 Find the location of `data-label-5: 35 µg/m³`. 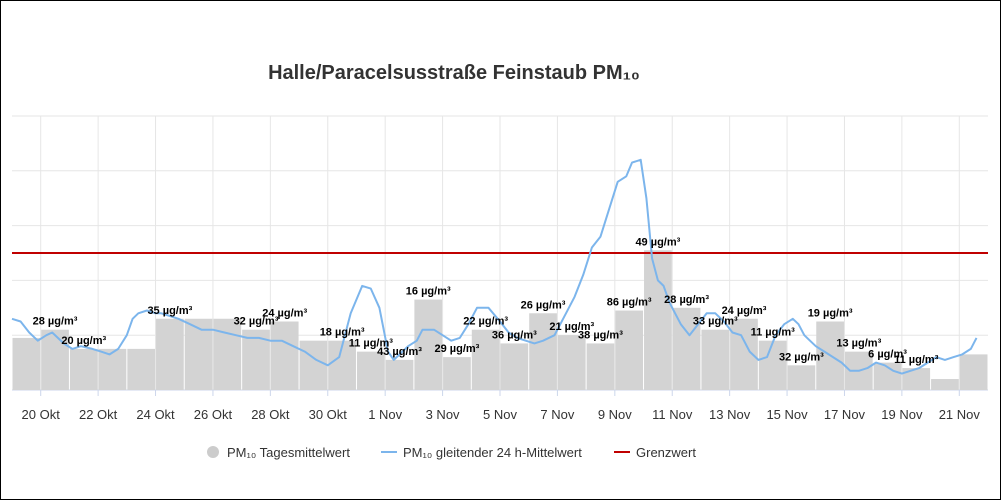

data-label-5: 35 µg/m³ is located at coordinates (169, 311).